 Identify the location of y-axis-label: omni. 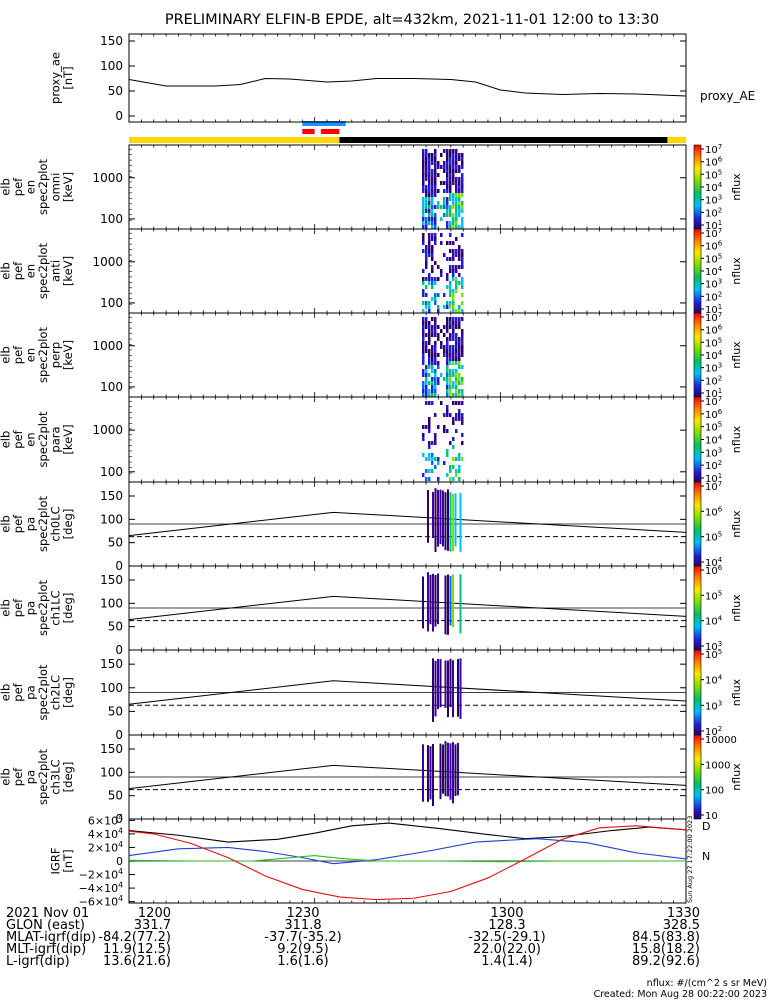
(56, 187).